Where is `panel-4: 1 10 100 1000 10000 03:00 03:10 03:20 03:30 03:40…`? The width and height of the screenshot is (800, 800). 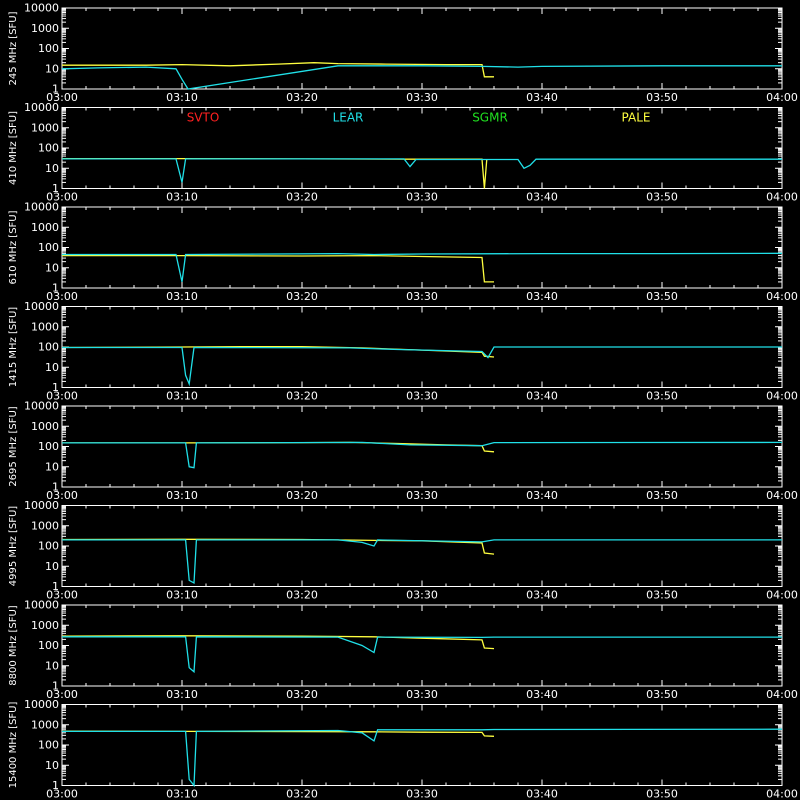
panel-4: 1 10 100 1000 10000 03:00 03:10 03:20 03:30 03:40… is located at coordinates (403, 351).